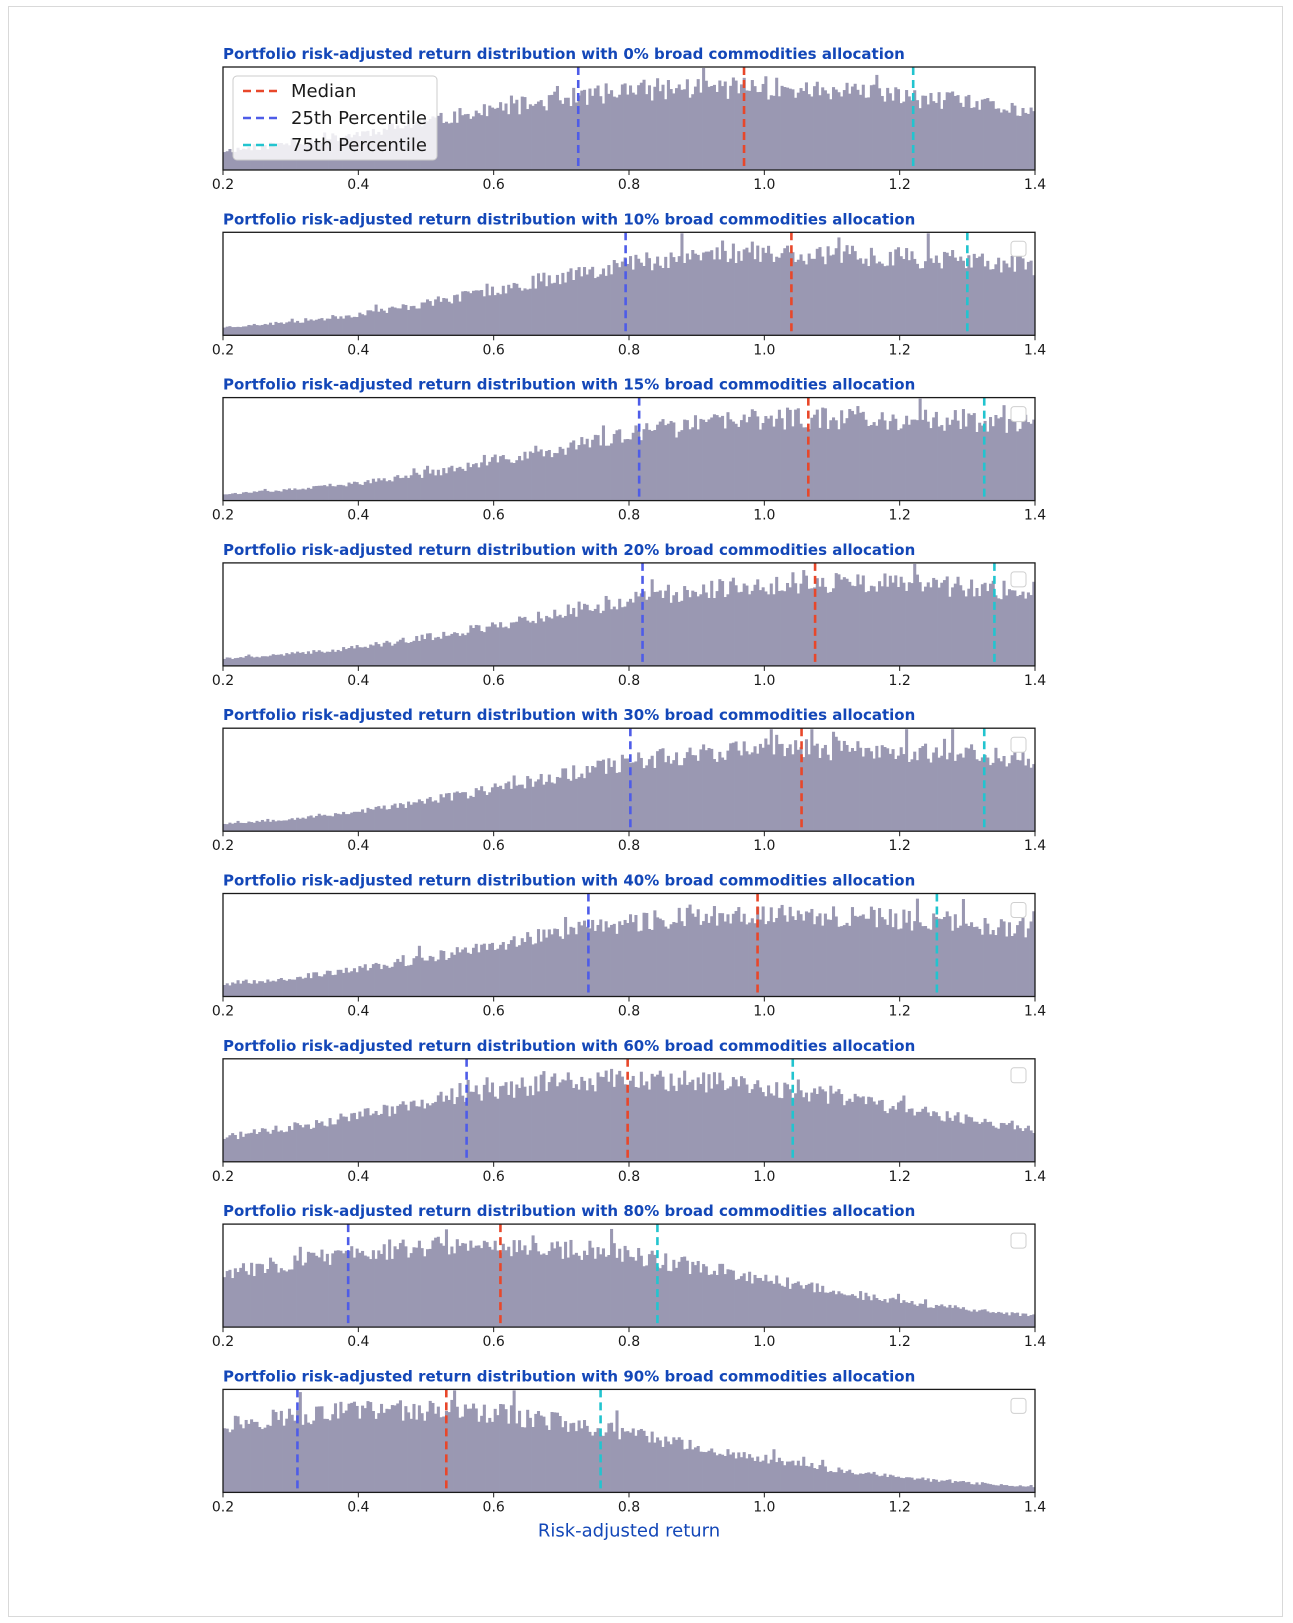 The width and height of the screenshot is (1293, 1623). Describe the element at coordinates (1035, 846) in the screenshot. I see `x-tick-label: 1.4` at that location.